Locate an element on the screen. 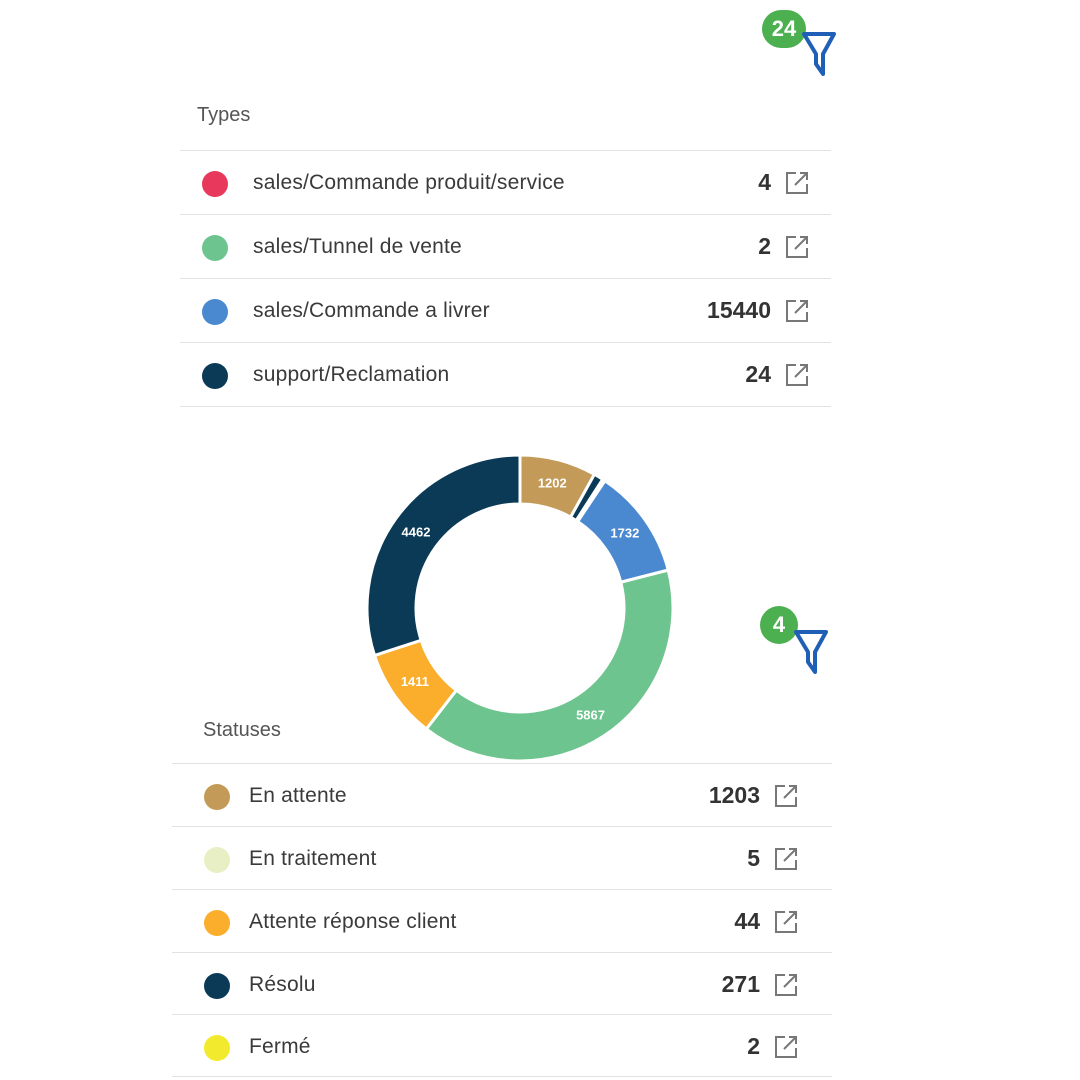  status-count: 2 is located at coordinates (753, 1046).